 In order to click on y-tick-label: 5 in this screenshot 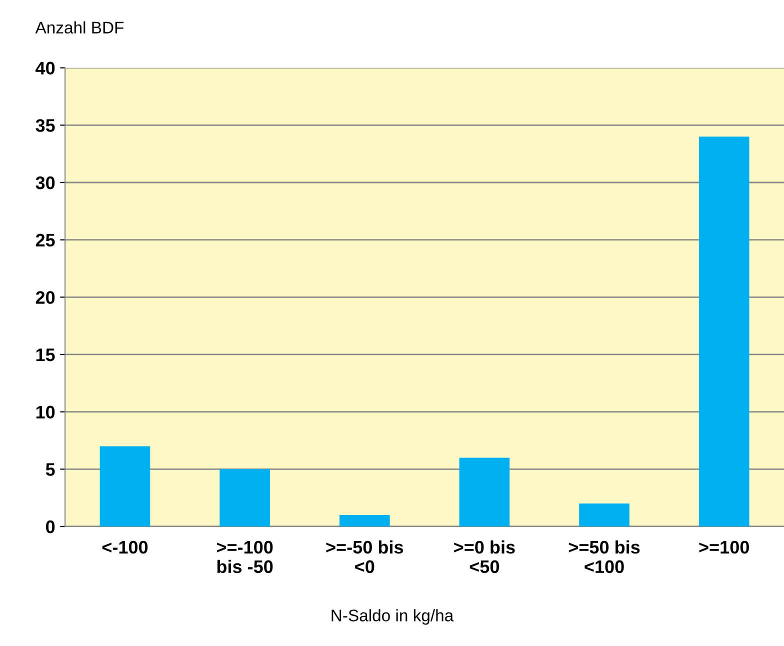, I will do `click(50, 469)`.